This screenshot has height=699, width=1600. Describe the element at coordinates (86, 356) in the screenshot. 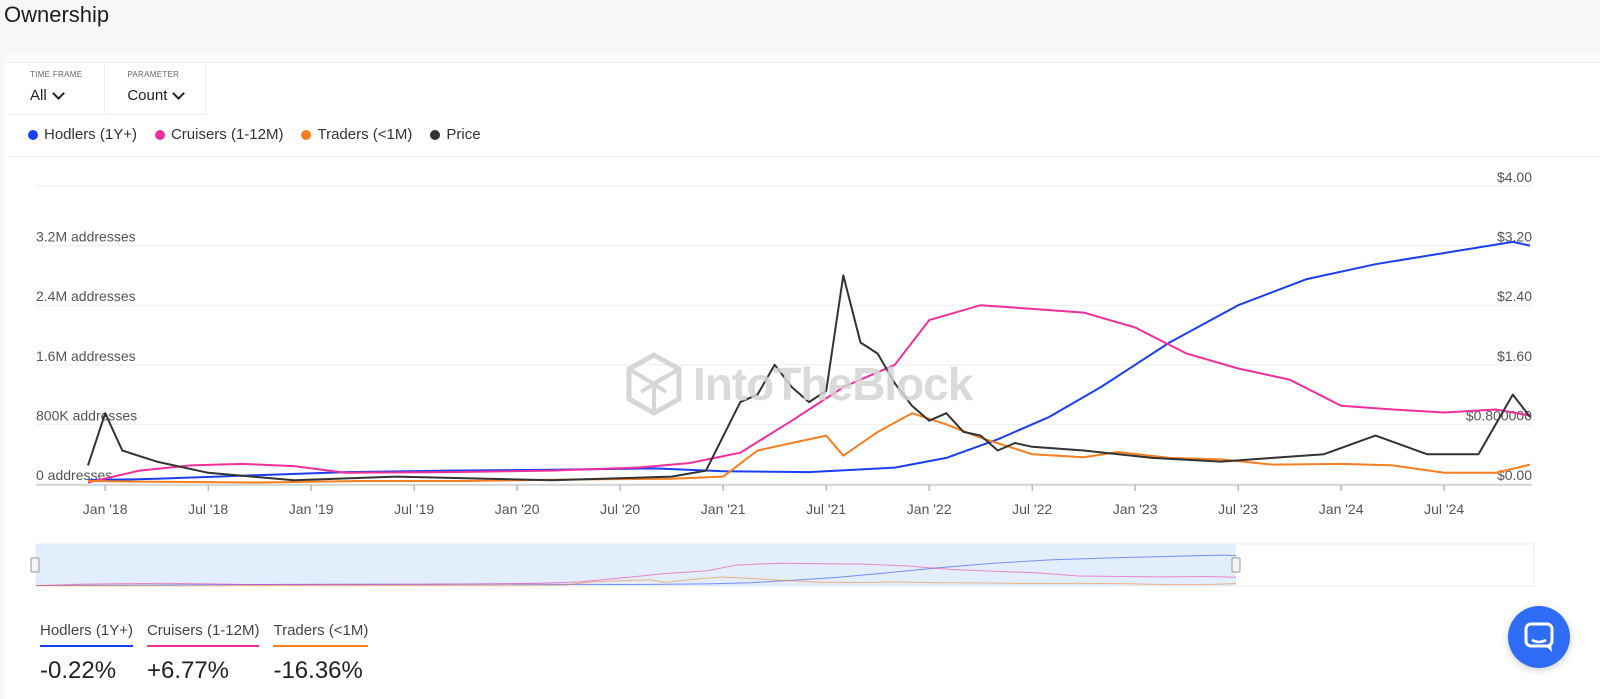

I see `y-left-tick-label: 1.6M addresses` at that location.